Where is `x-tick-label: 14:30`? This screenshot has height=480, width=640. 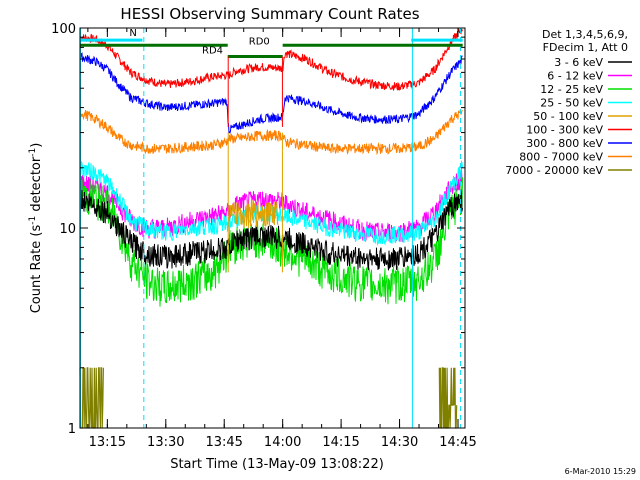 x-tick-label: 14:30 is located at coordinates (399, 442).